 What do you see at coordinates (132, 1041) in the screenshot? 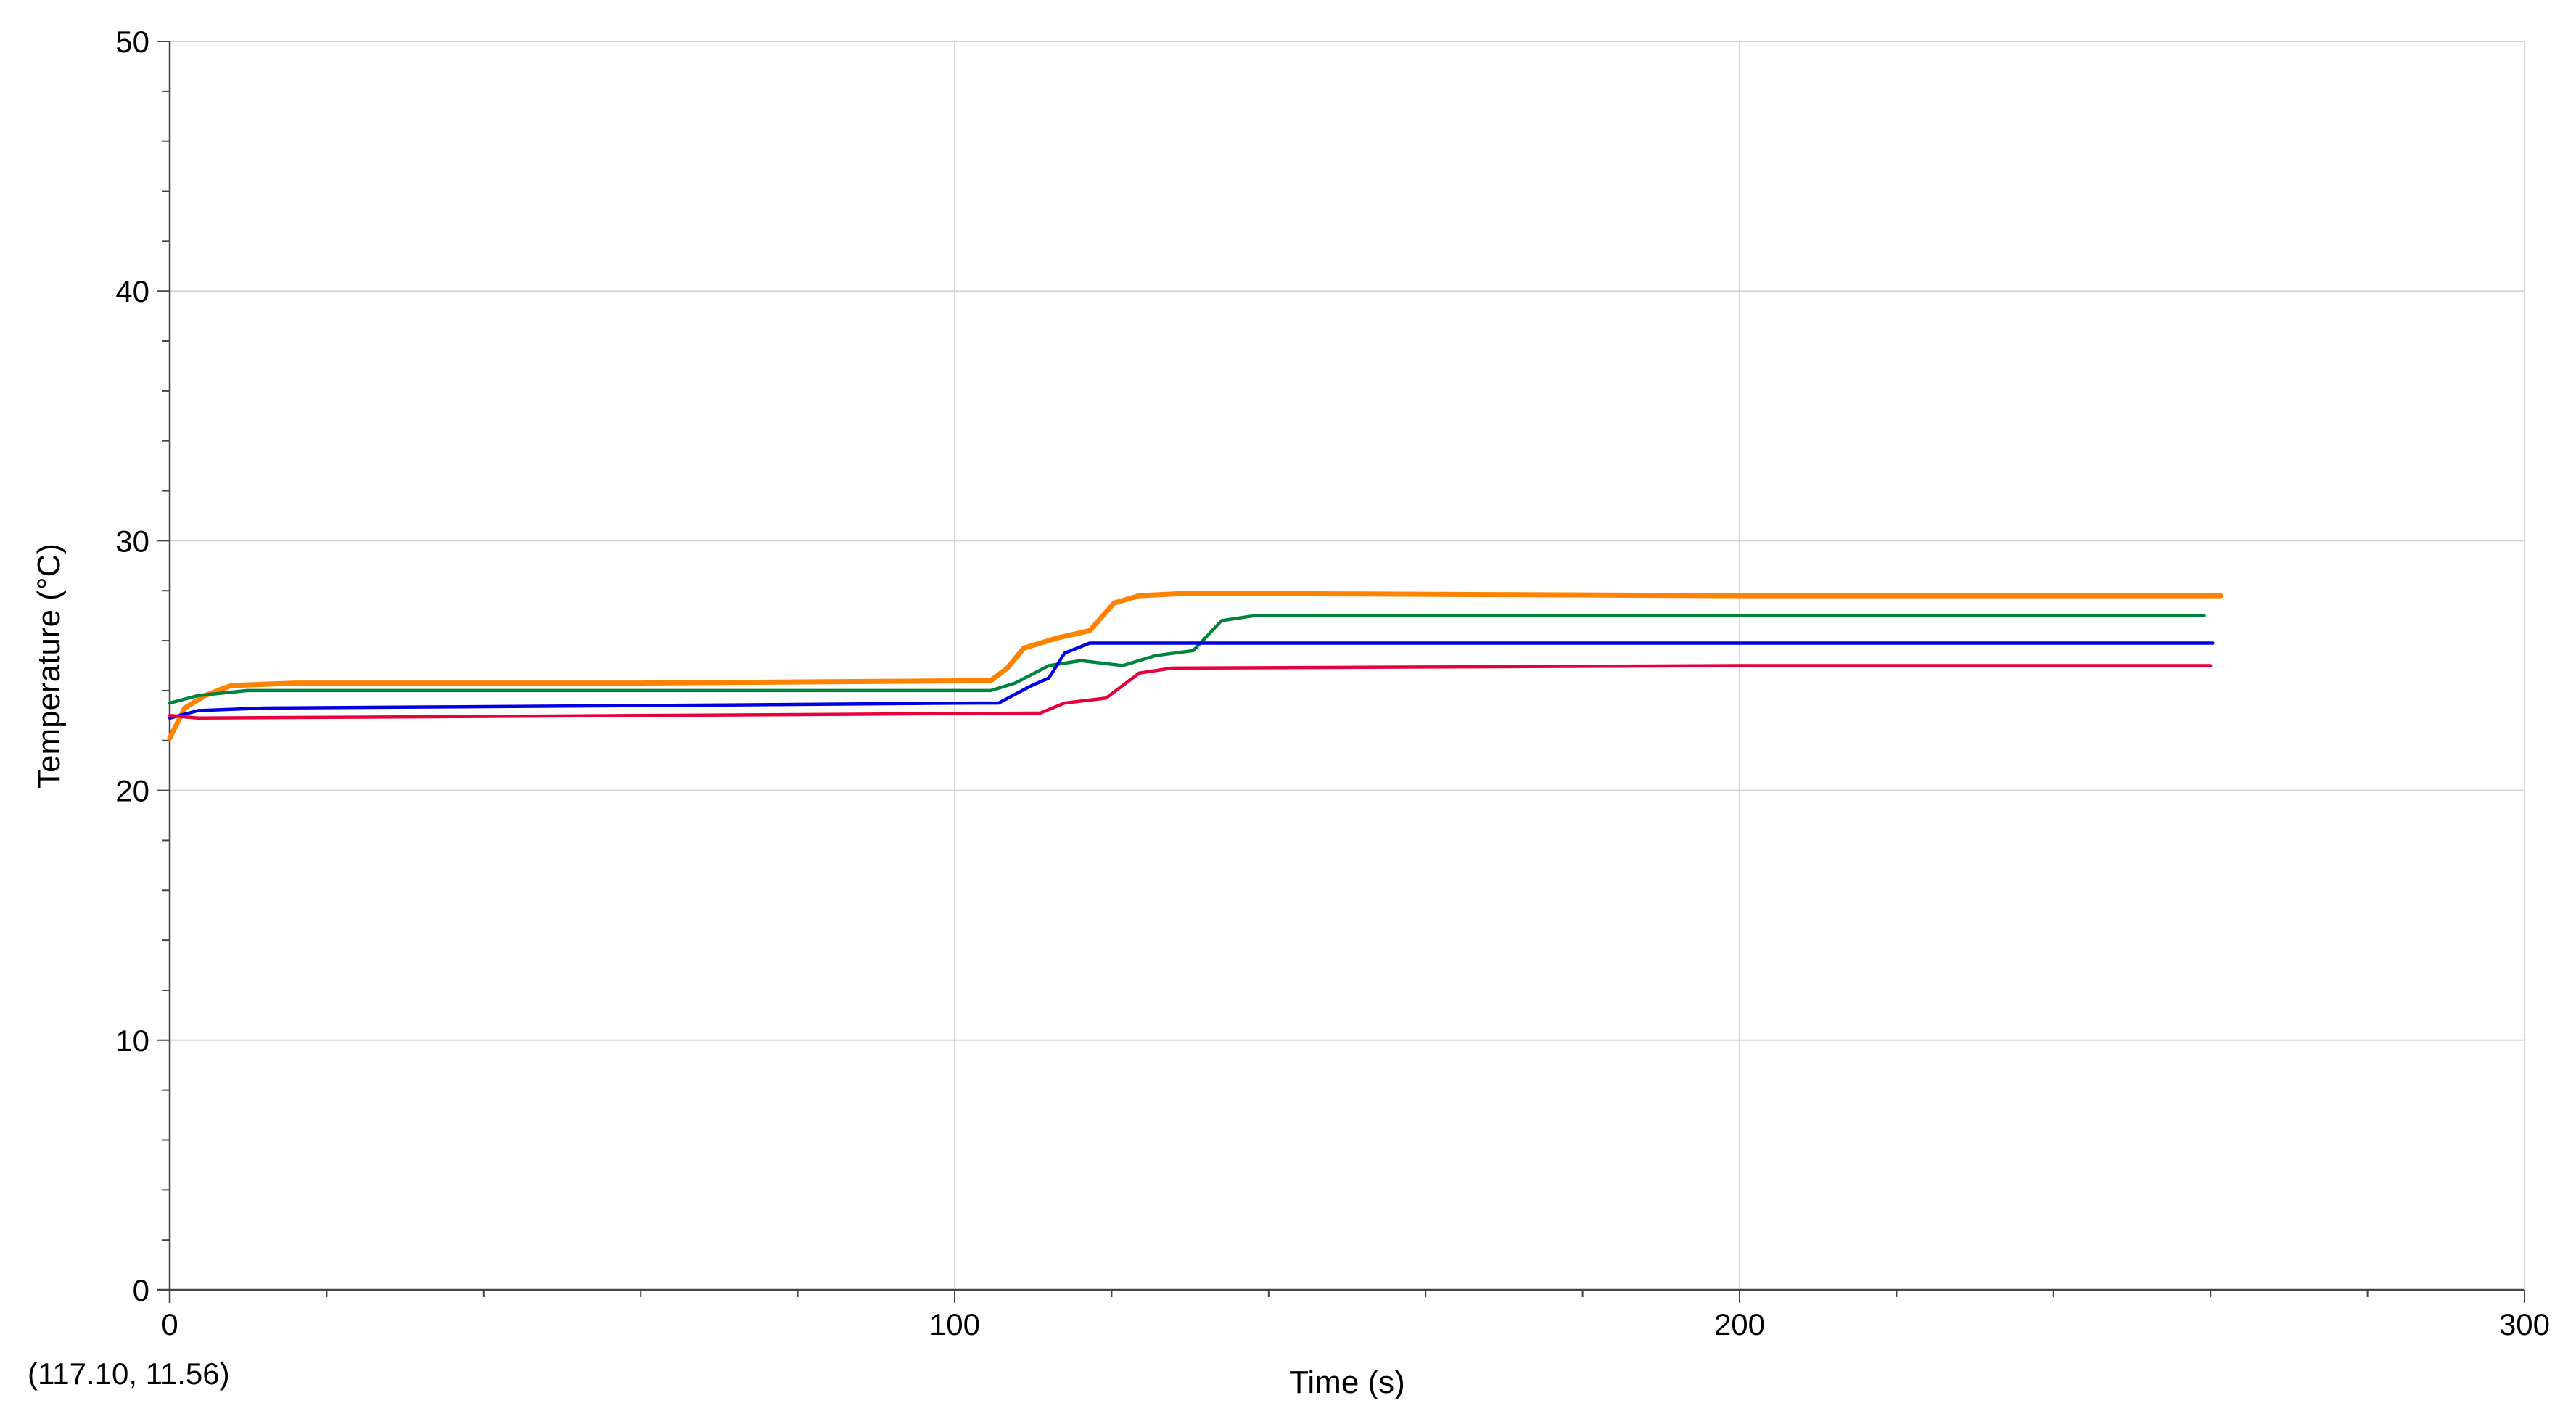
I see `y-tick-label: 10` at bounding box center [132, 1041].